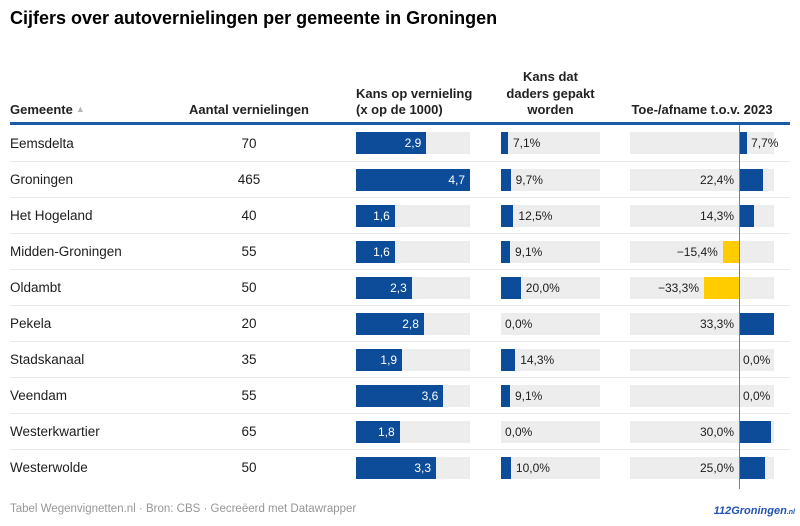  I want to click on gepakt-bar-track: 14,3%, so click(550, 359).